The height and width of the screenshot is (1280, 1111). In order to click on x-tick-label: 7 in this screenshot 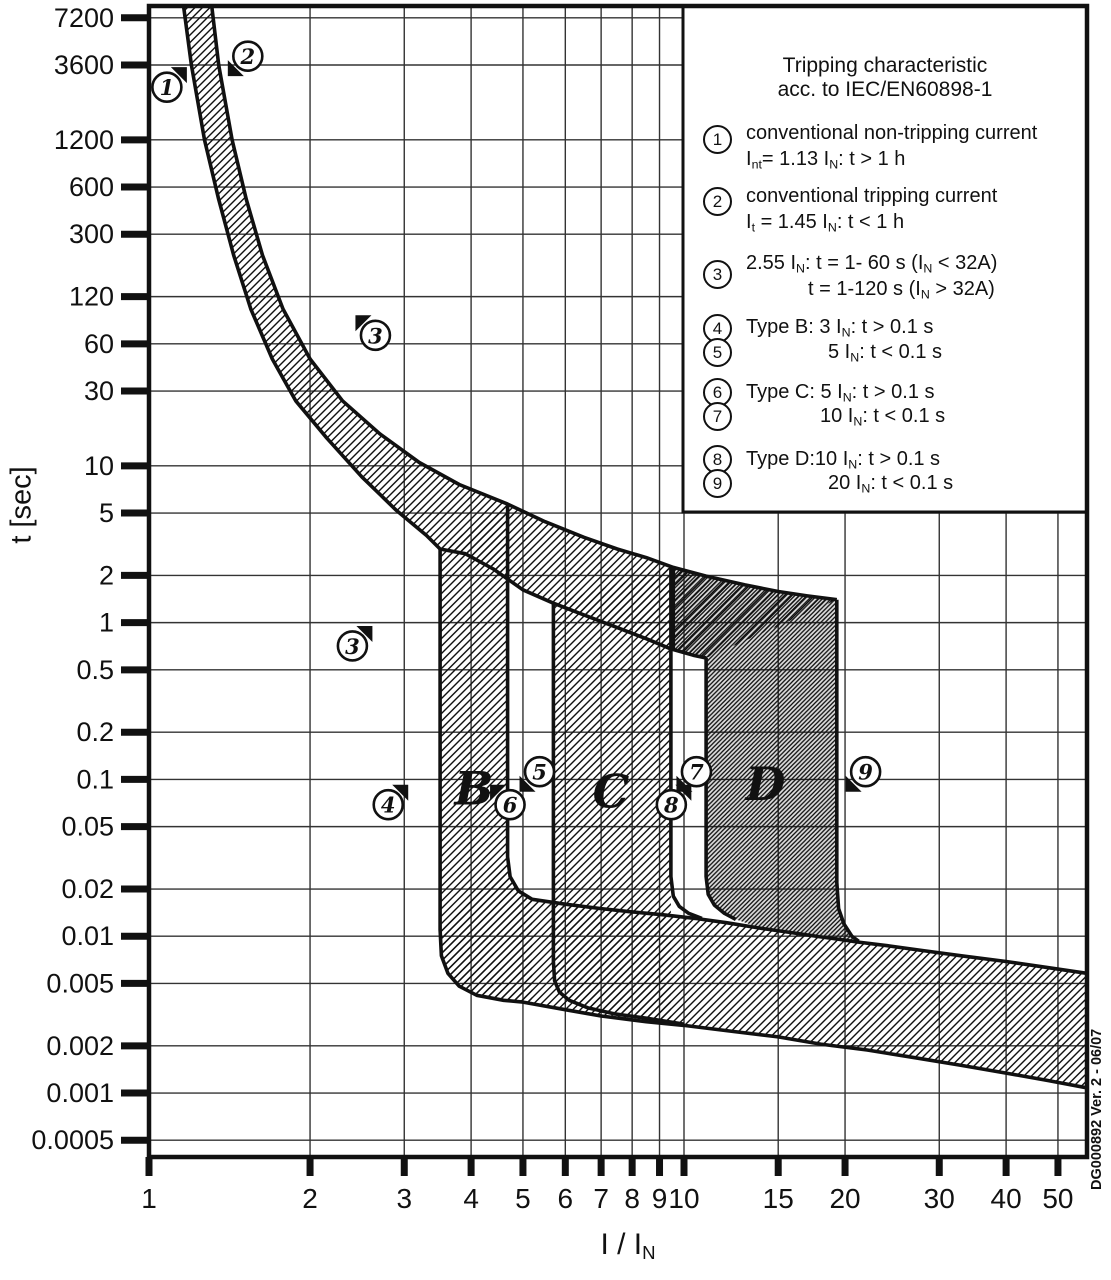, I will do `click(601, 1198)`.